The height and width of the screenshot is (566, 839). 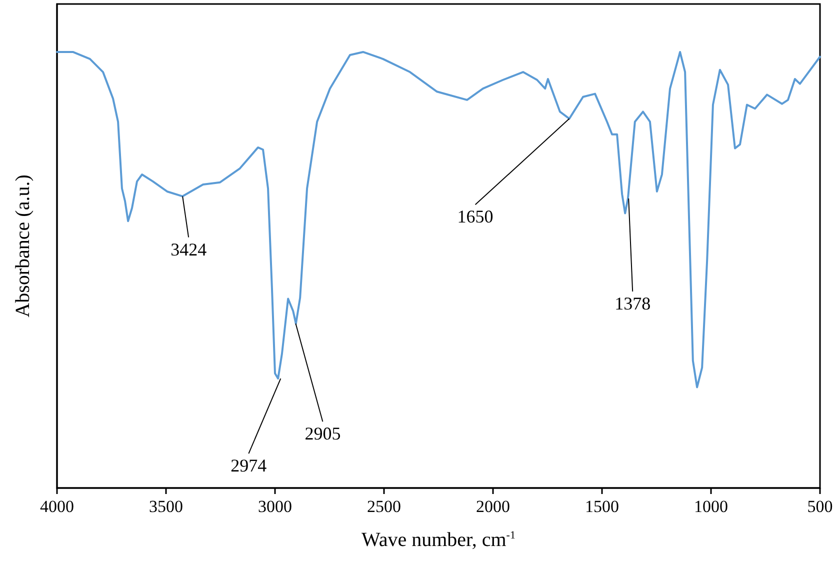 What do you see at coordinates (275, 506) in the screenshot?
I see `x-tick-label: 3000` at bounding box center [275, 506].